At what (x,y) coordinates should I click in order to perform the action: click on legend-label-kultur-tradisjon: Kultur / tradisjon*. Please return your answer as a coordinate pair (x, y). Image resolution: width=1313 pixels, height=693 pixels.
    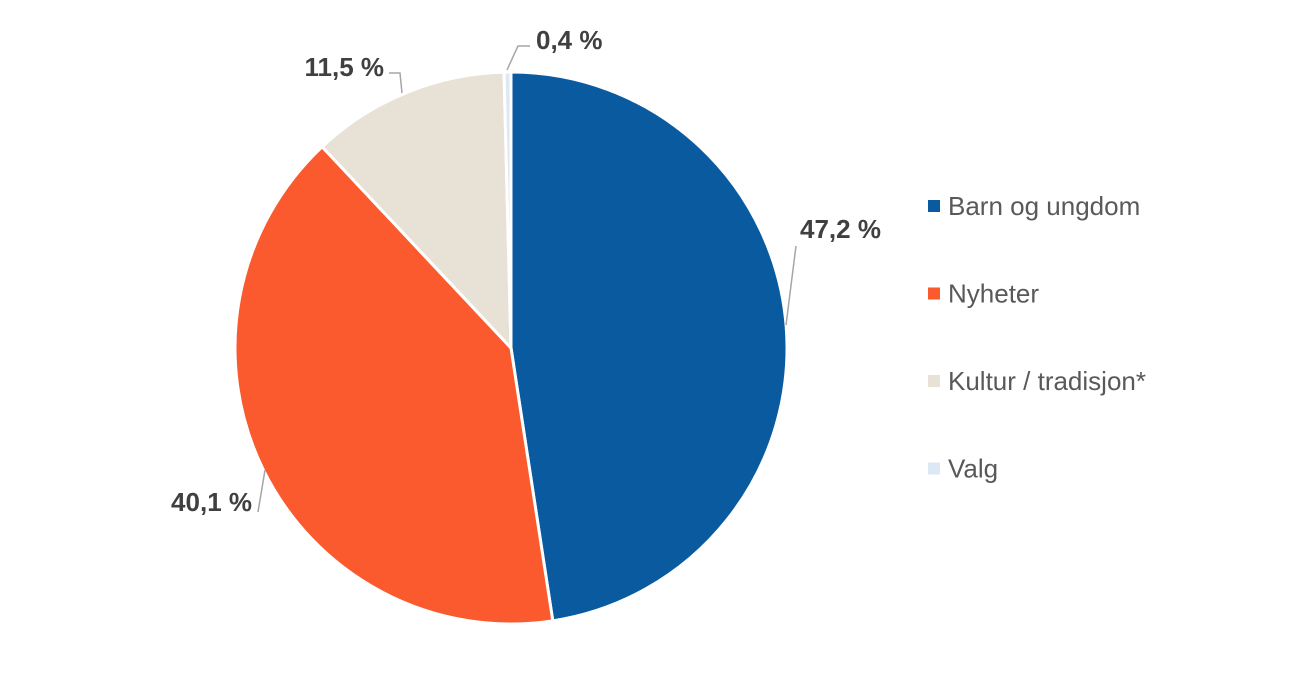
    Looking at the image, I should click on (1047, 381).